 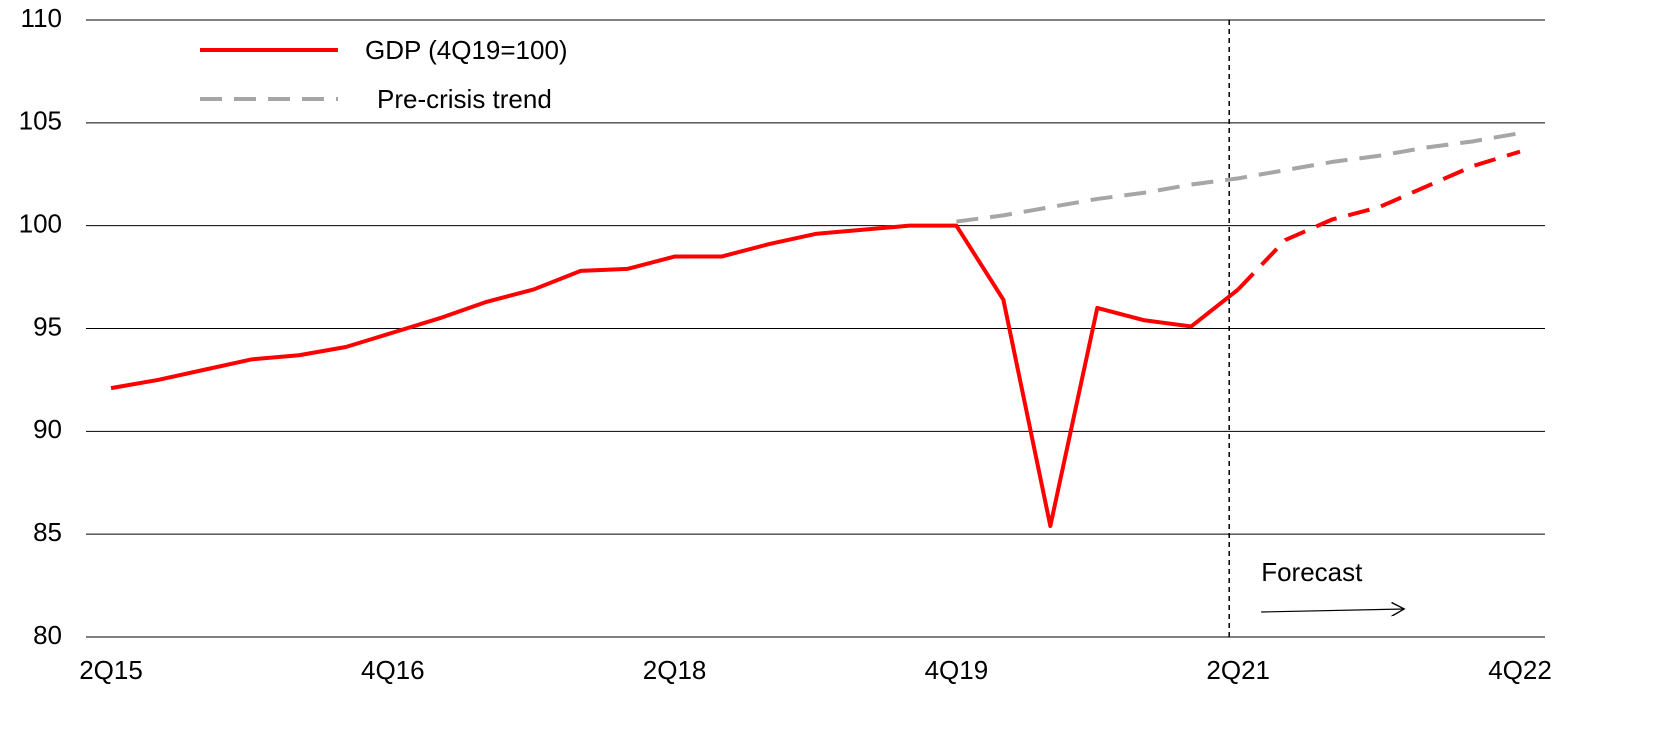 I want to click on y-tick-label: 80, so click(x=47, y=635).